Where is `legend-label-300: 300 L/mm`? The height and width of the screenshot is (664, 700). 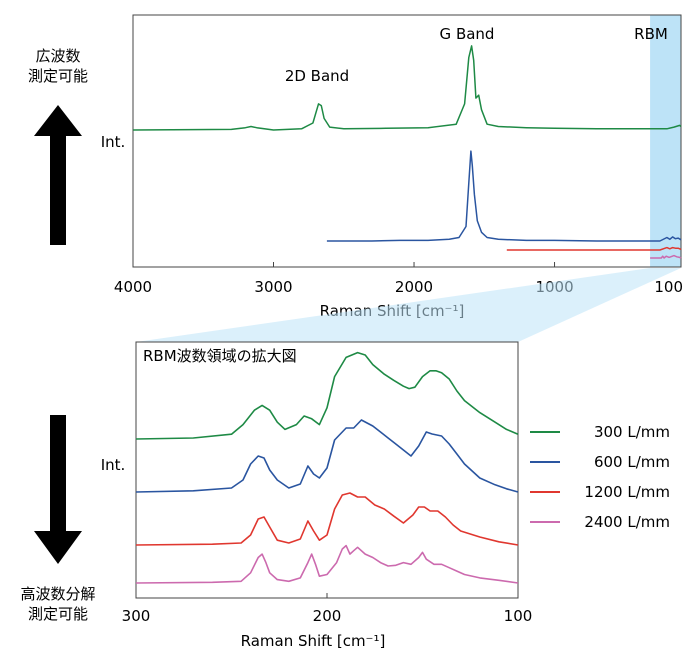 legend-label-300: 300 L/mm is located at coordinates (632, 432).